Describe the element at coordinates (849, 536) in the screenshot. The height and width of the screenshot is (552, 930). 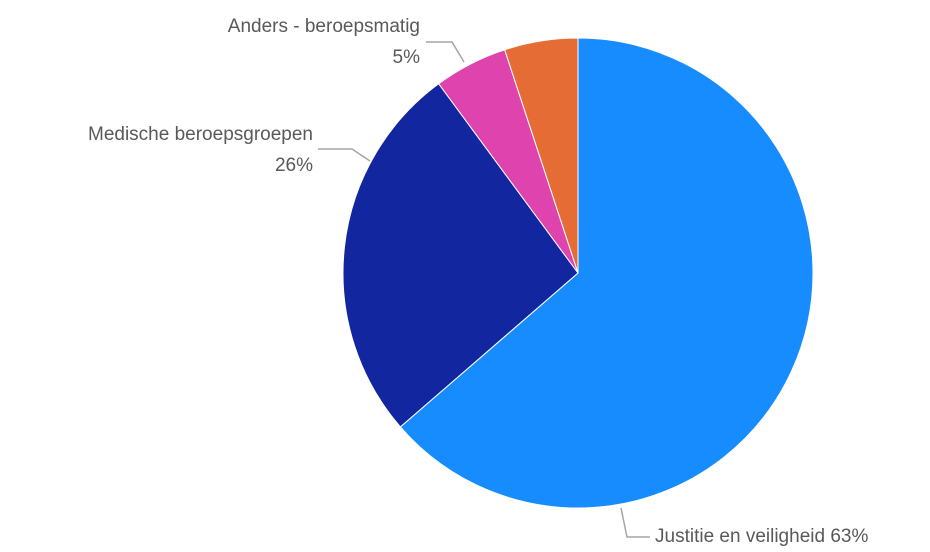
I see `value-label: 63%` at that location.